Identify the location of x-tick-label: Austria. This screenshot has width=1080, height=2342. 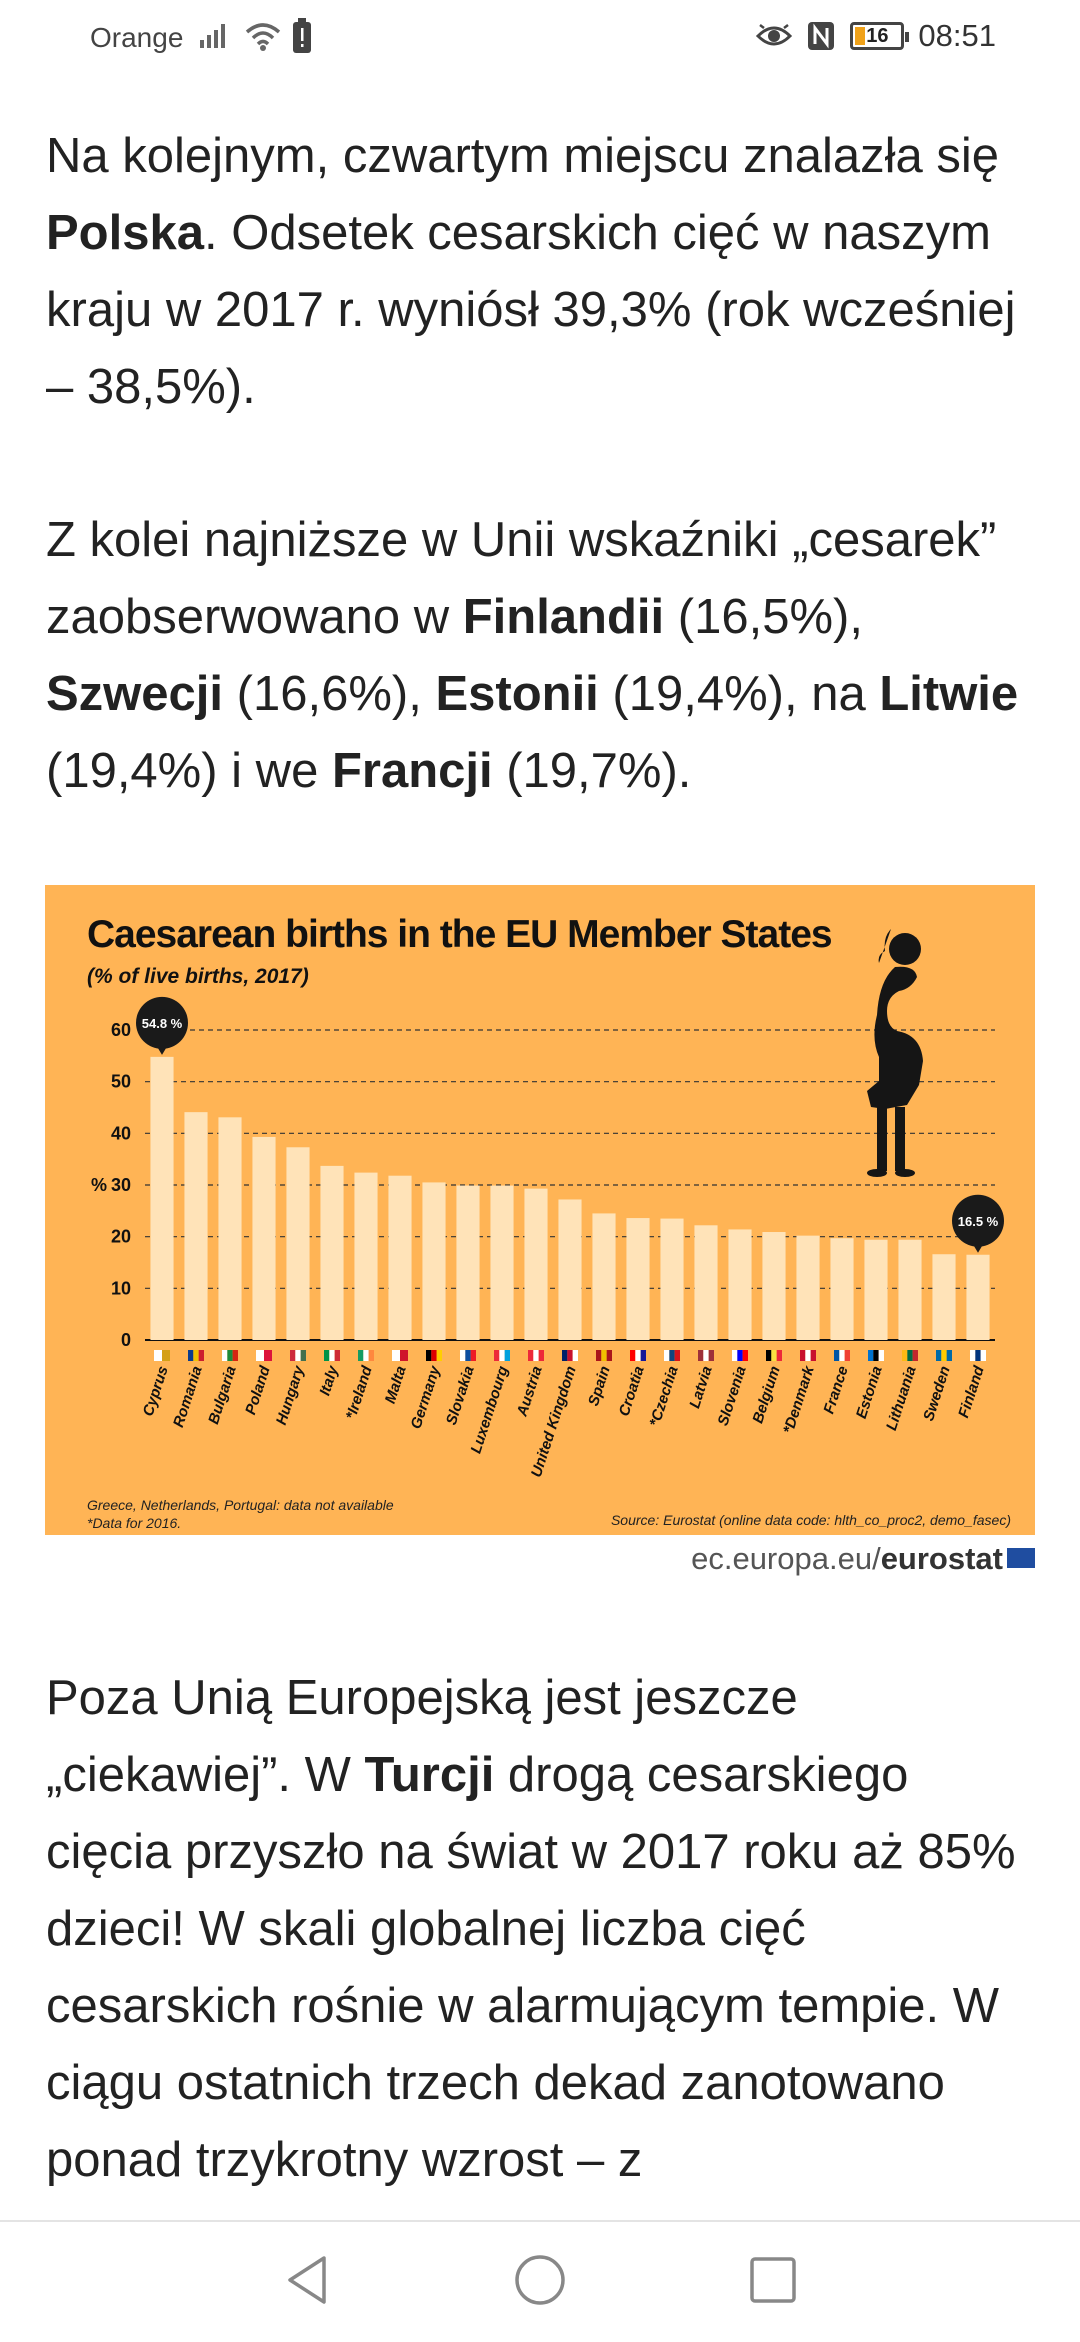
(529, 1391).